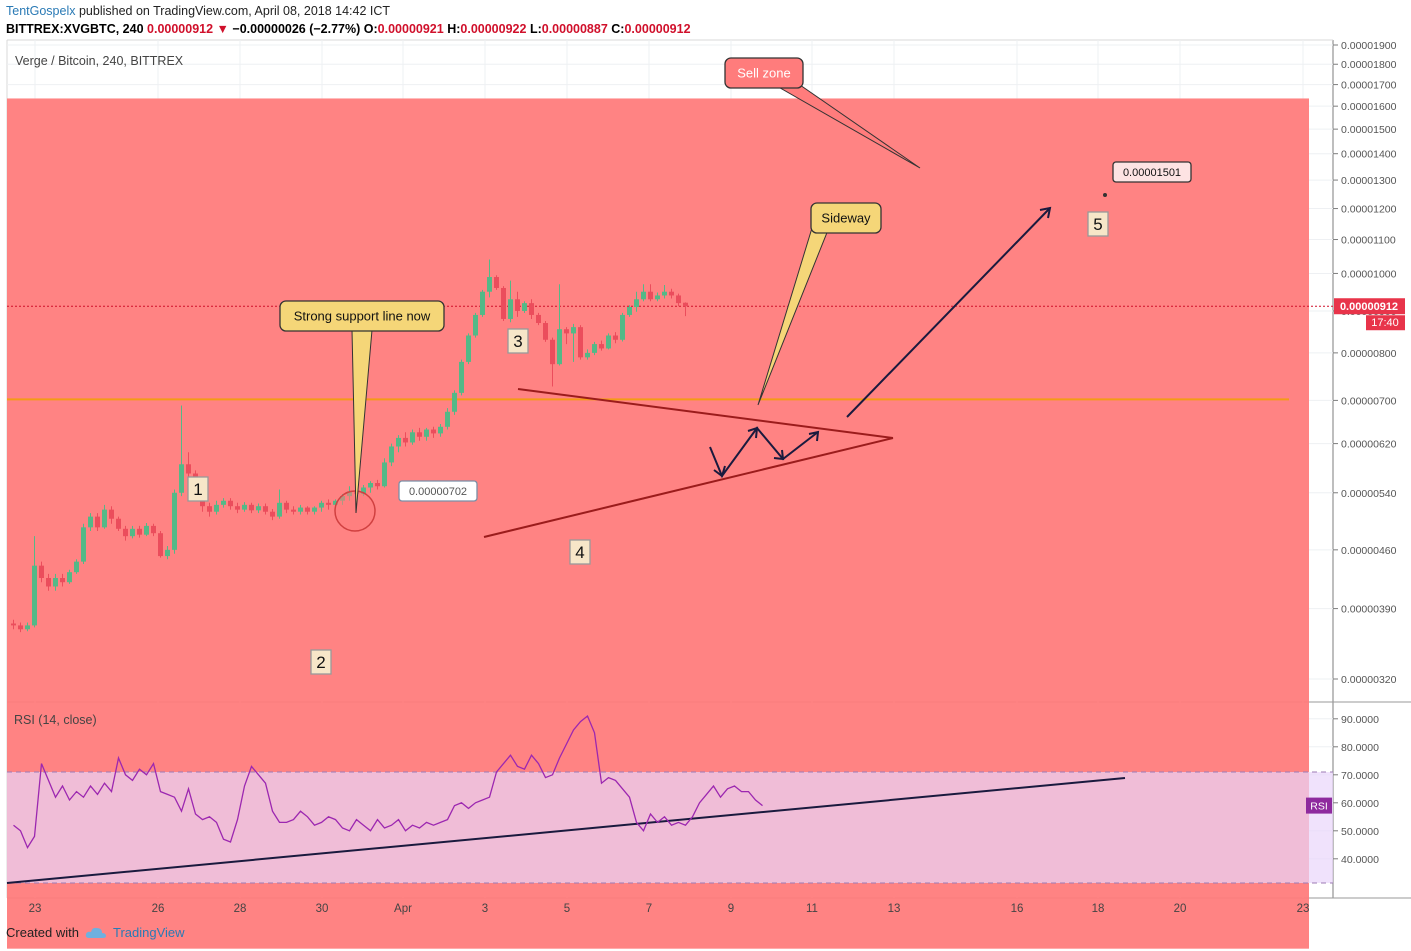 The image size is (1411, 951). I want to click on author-link: TentGospelx, so click(41, 11).